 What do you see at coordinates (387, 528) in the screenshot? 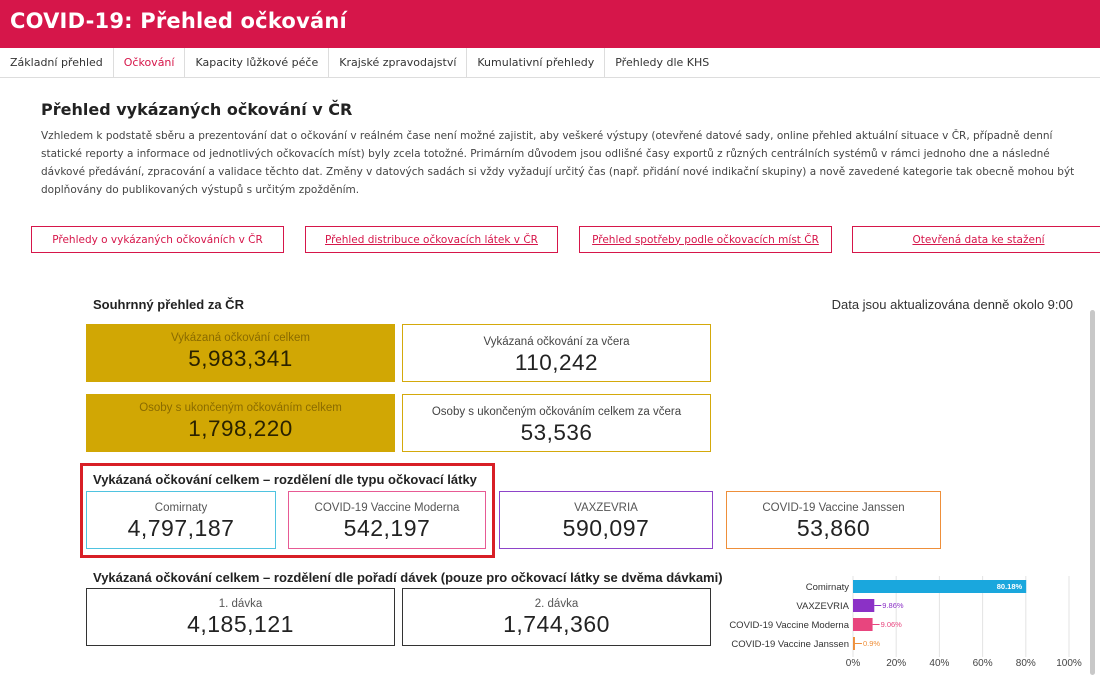
I see `vaccine-value: 542,197` at bounding box center [387, 528].